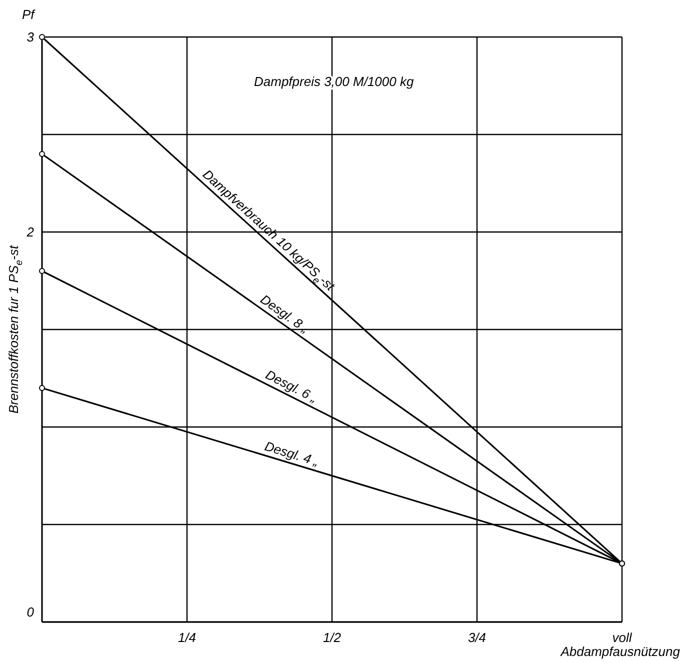  What do you see at coordinates (187, 637) in the screenshot?
I see `x-tick-label: 1/4` at bounding box center [187, 637].